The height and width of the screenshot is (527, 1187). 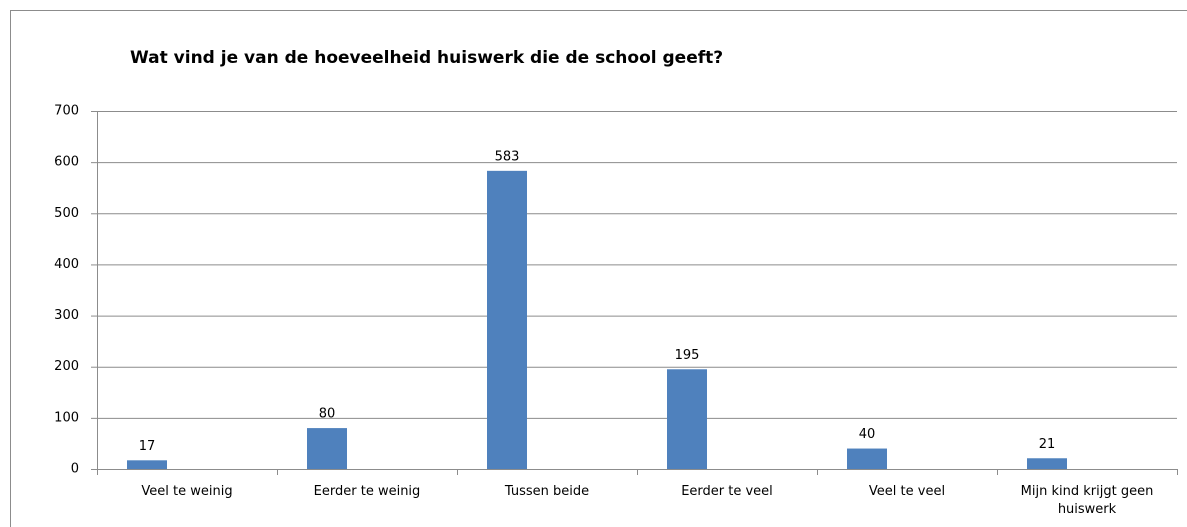 I want to click on value-label: 21, so click(x=1047, y=444).